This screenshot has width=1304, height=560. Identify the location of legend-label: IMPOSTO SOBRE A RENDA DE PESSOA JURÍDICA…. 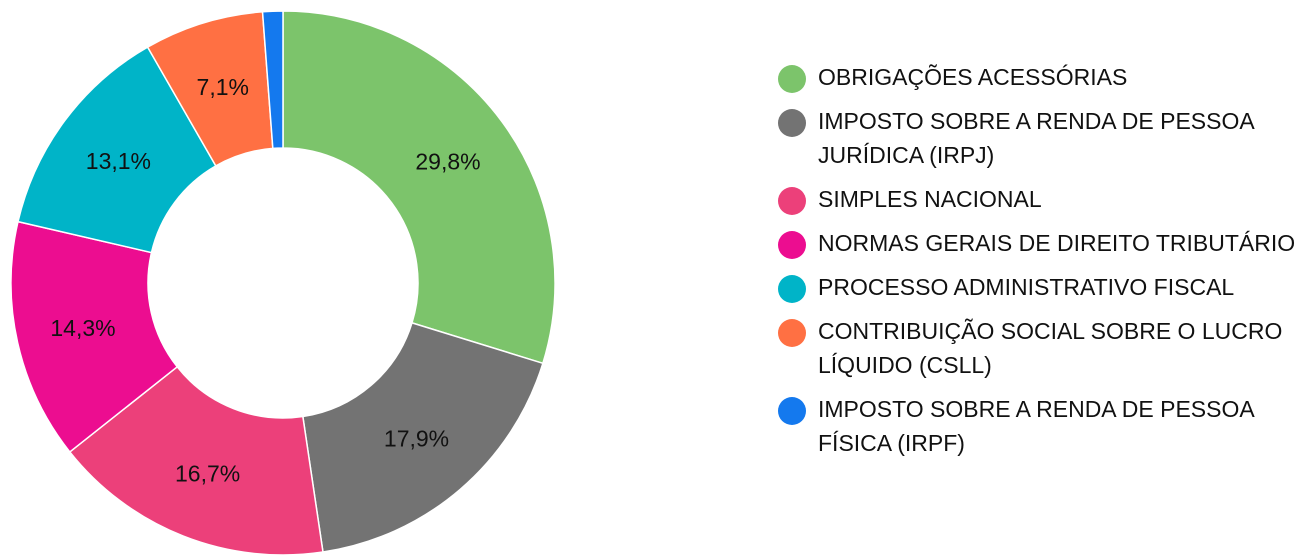
(1036, 138).